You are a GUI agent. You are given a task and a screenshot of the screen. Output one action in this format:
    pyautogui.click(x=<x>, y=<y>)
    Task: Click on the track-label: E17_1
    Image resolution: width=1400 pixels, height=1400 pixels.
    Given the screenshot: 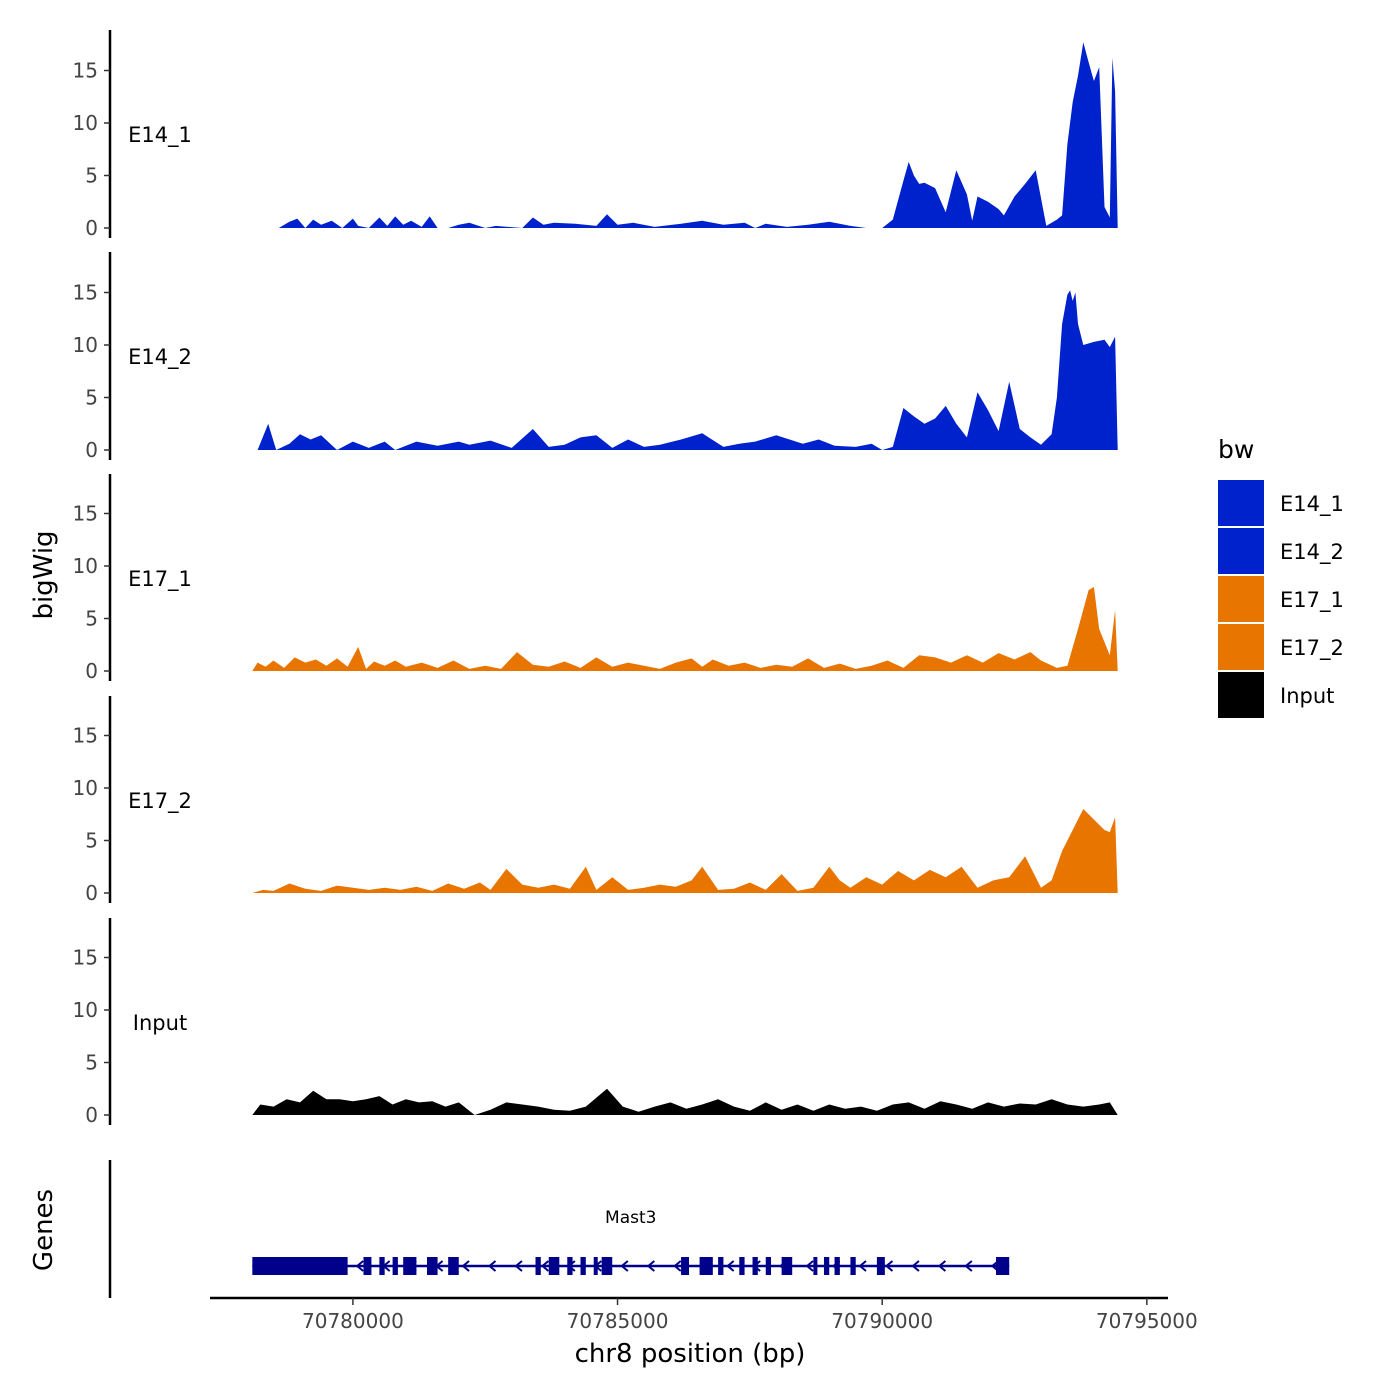 What is the action you would take?
    pyautogui.click(x=160, y=579)
    